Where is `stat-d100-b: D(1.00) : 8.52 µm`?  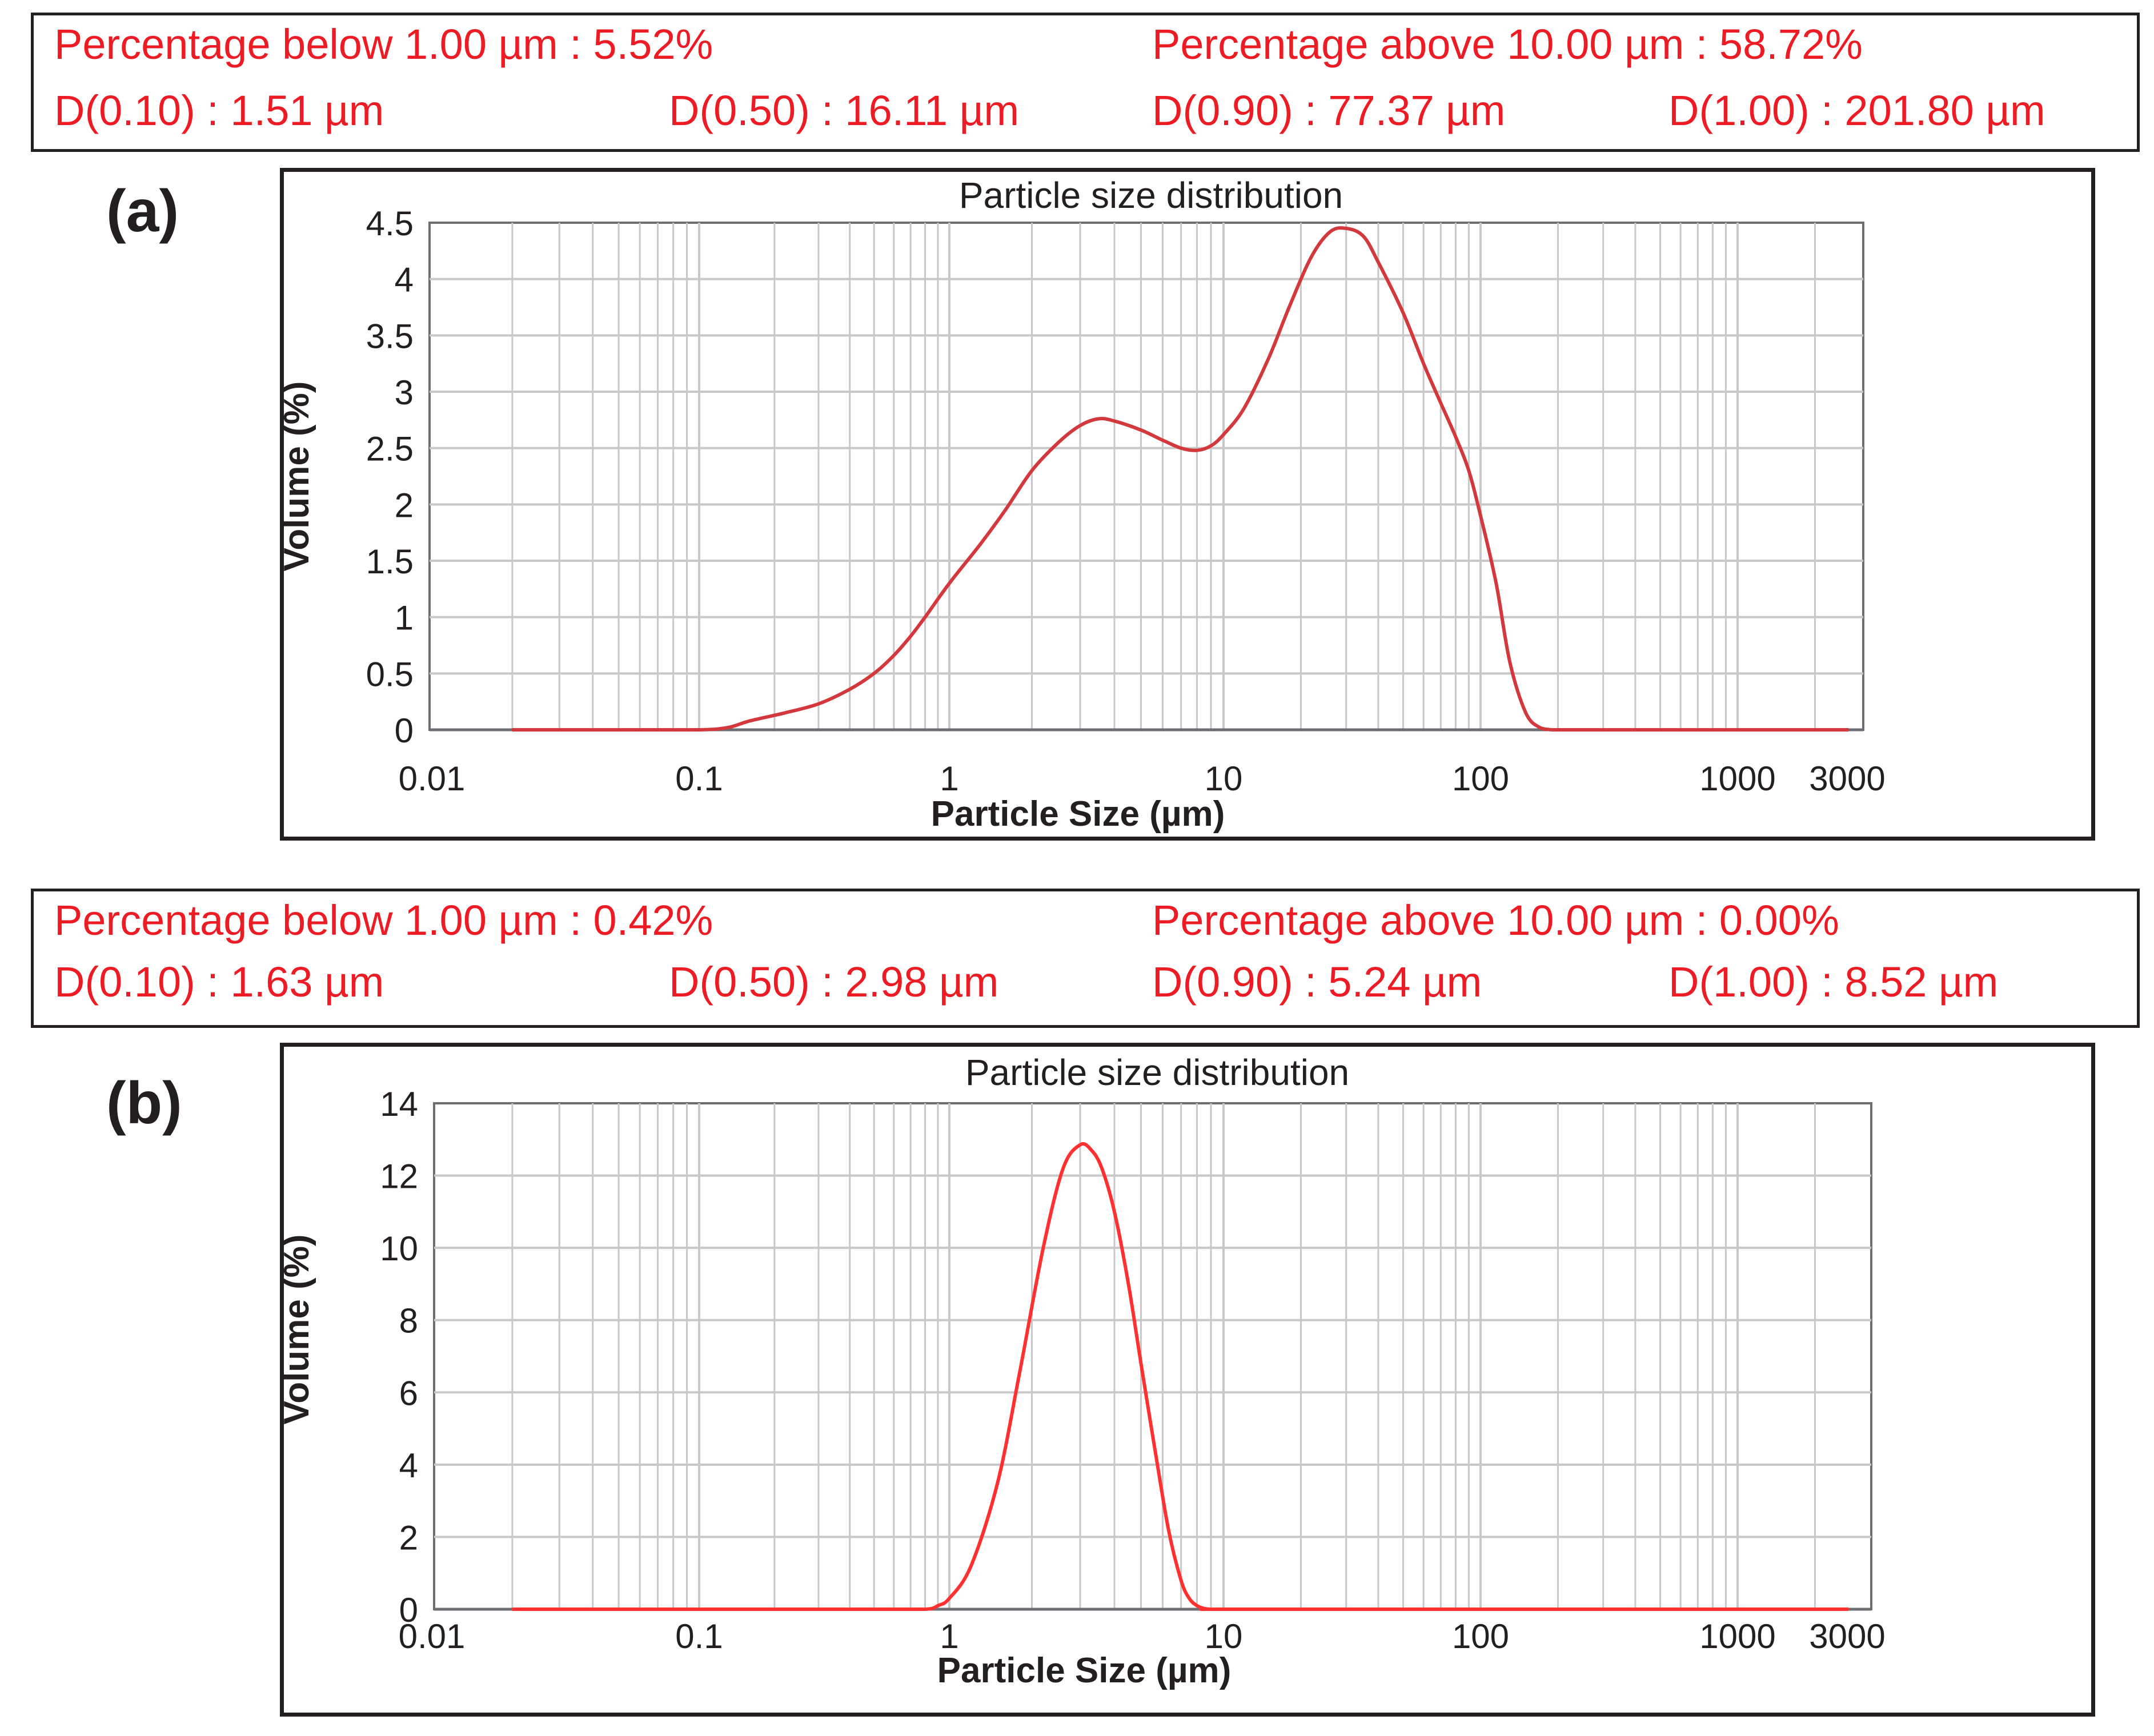 stat-d100-b: D(1.00) : 8.52 µm is located at coordinates (1833, 982).